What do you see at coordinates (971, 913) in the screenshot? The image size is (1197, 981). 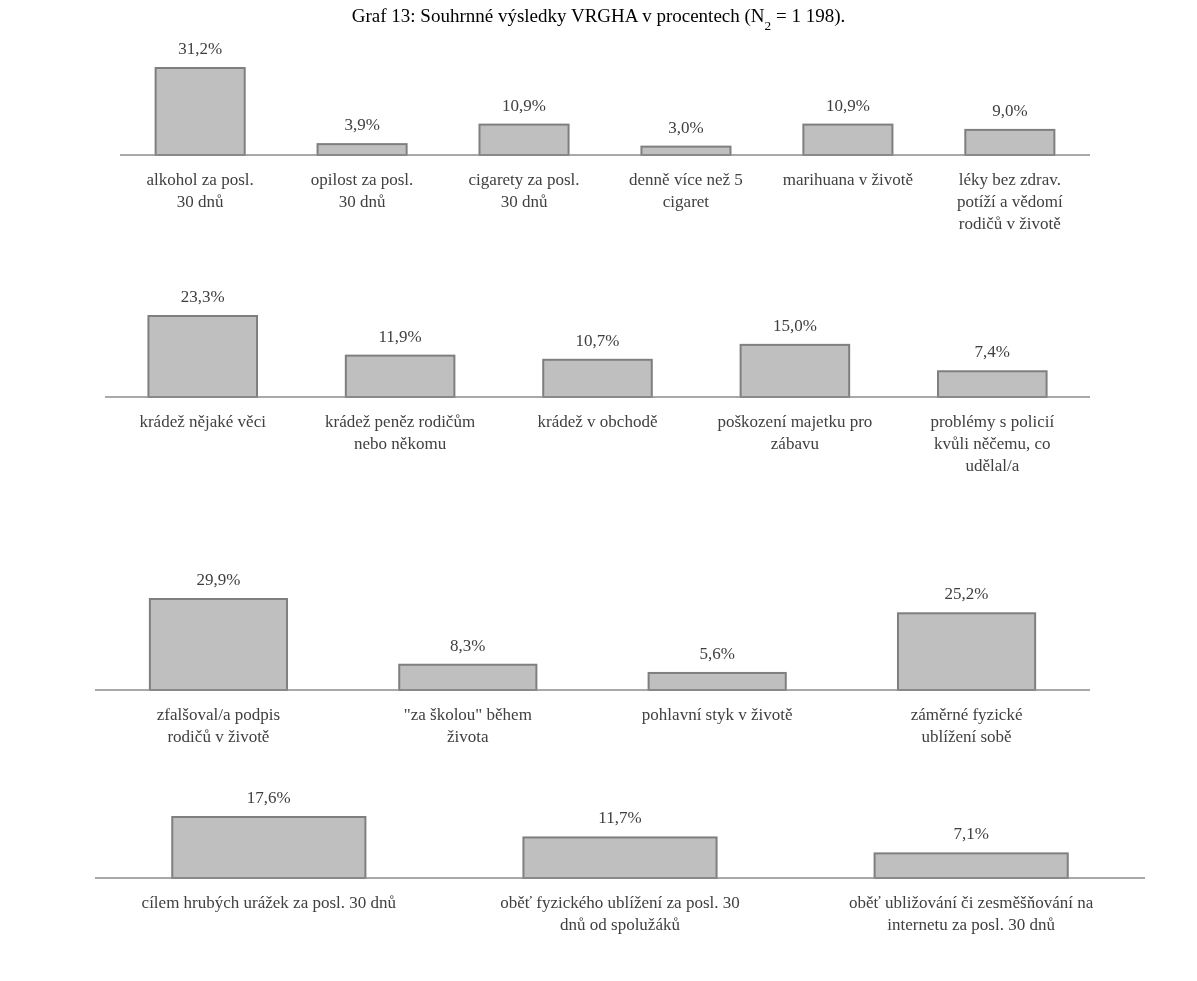 I see `x-tick-label: oběť ubližování či zesměšňování na internetu za posl. 30 dnů` at bounding box center [971, 913].